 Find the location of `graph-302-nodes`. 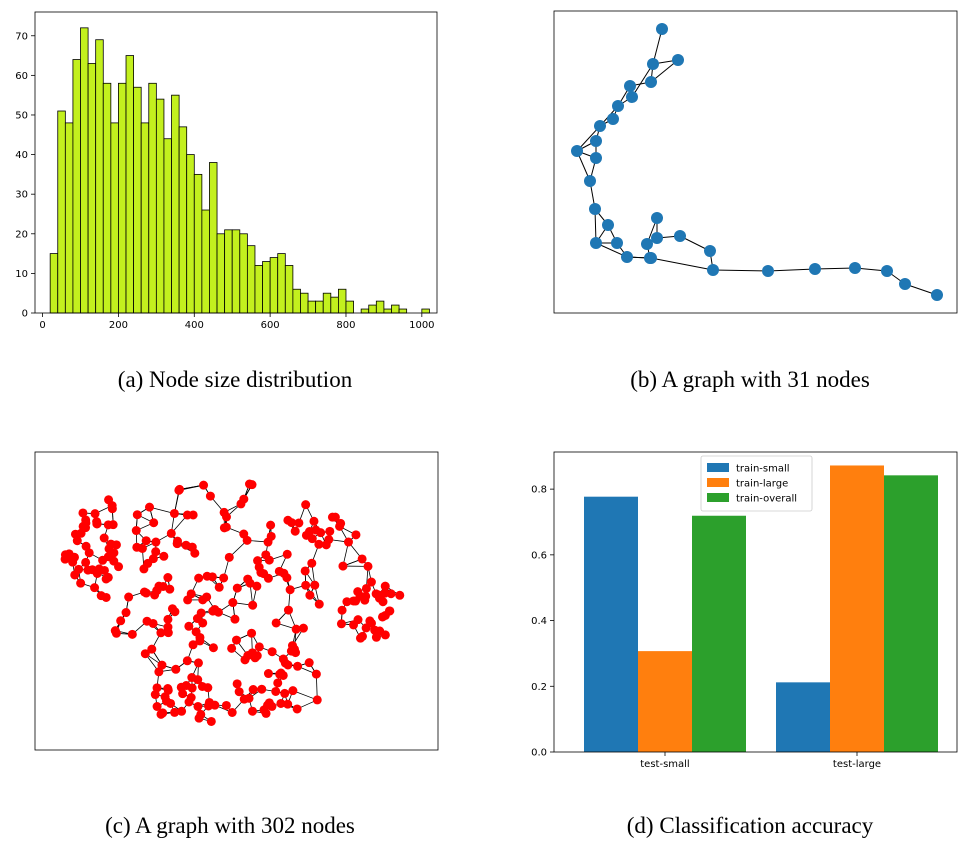

graph-302-nodes is located at coordinates (236, 601).